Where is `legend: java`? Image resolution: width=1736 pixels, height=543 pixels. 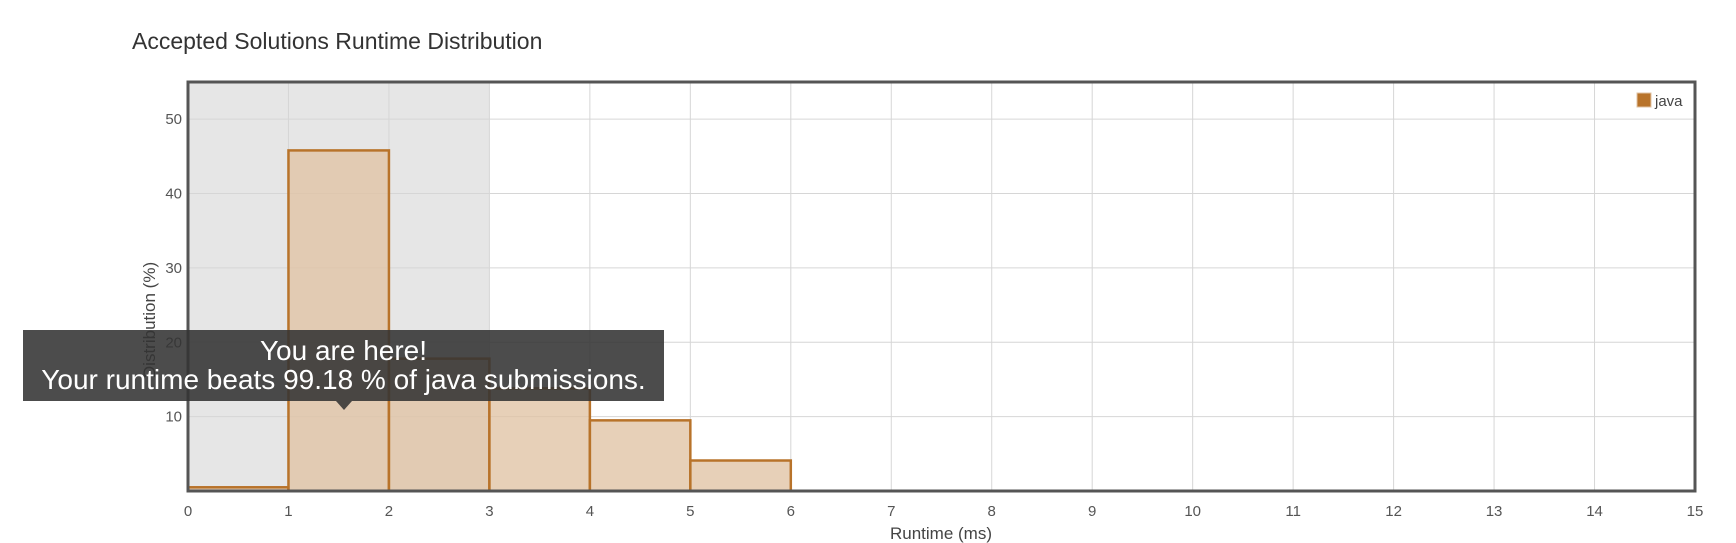
legend: java is located at coordinates (1659, 101).